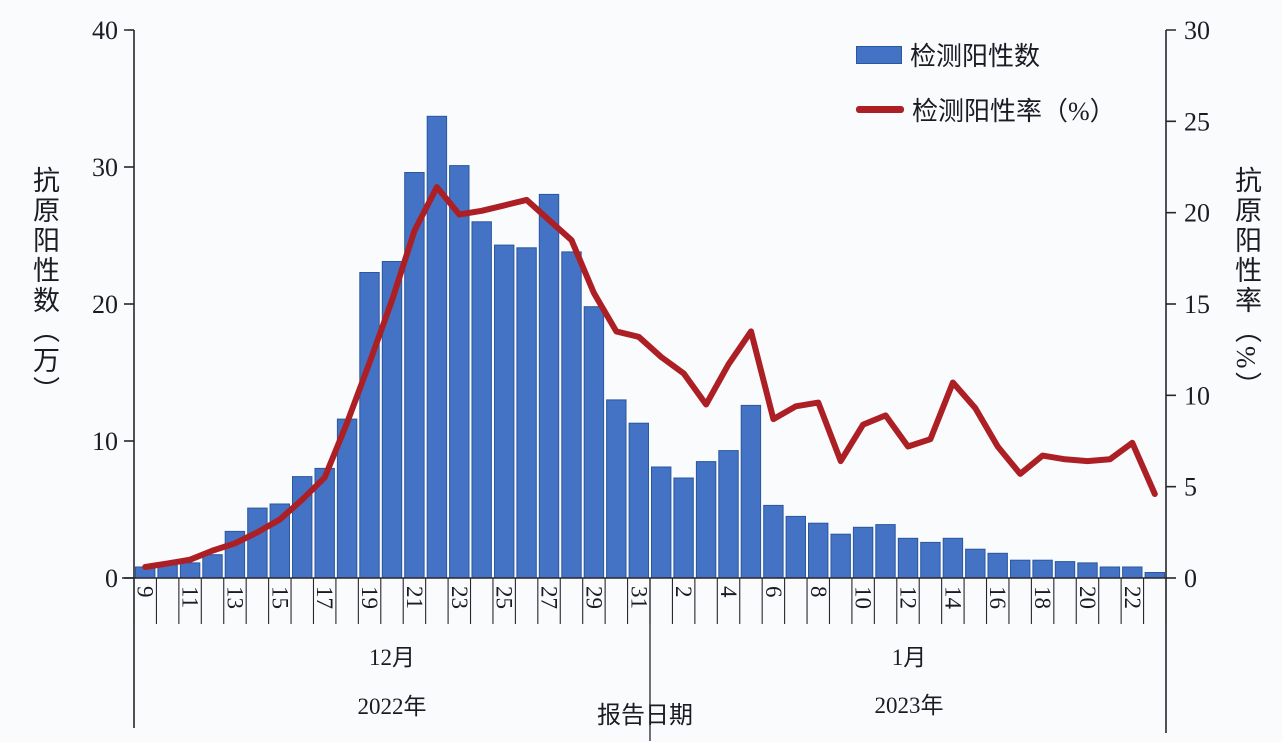  I want to click on x-day-label: 4, so click(728, 592).